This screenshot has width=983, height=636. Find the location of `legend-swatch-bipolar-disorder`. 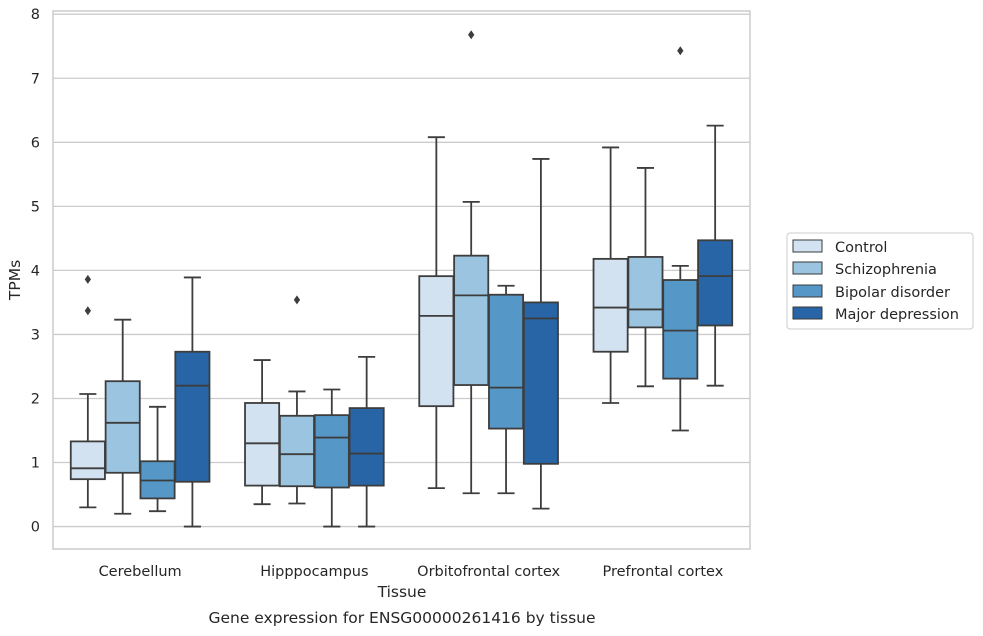

legend-swatch-bipolar-disorder is located at coordinates (807, 291).